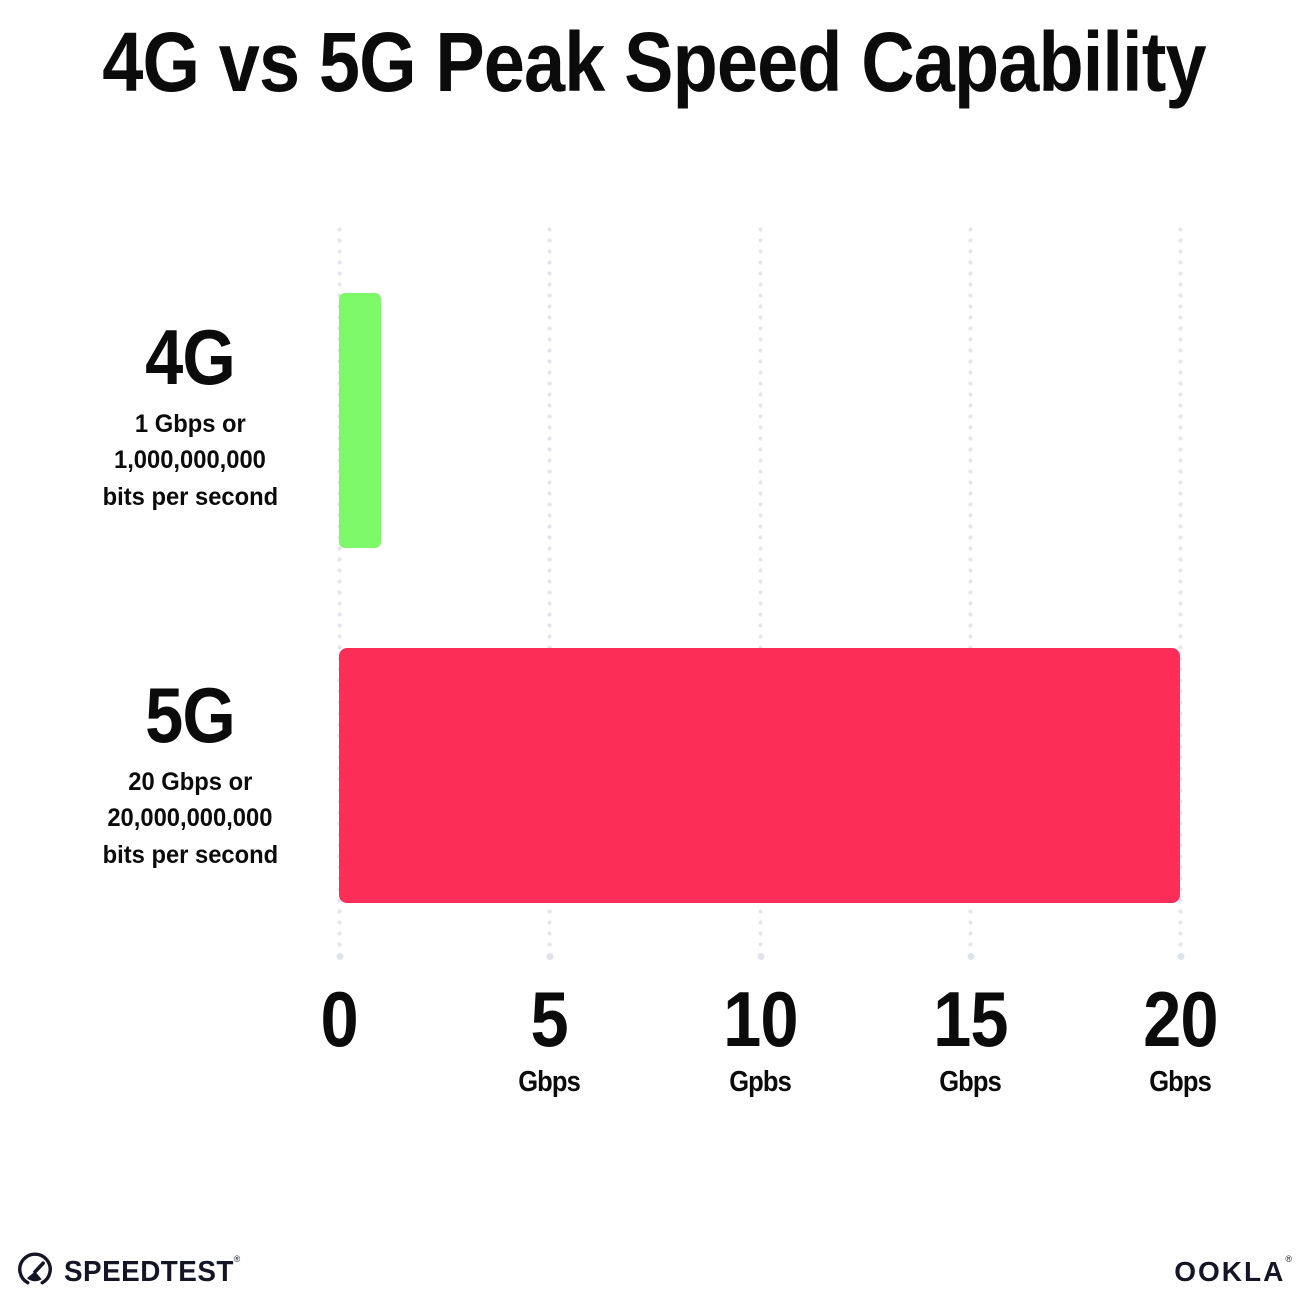 Image resolution: width=1308 pixels, height=1315 pixels. I want to click on x-tick-5-value: 5, so click(549, 1019).